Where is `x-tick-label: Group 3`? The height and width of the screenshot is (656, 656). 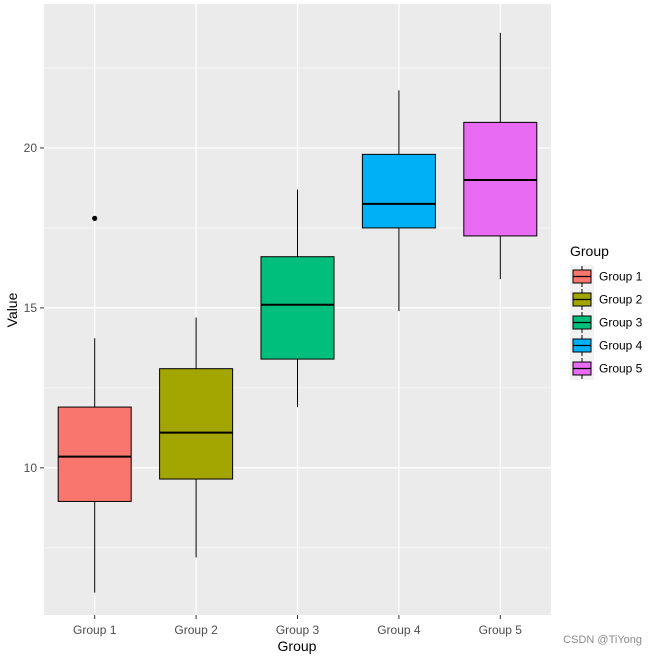
x-tick-label: Group 3 is located at coordinates (298, 630).